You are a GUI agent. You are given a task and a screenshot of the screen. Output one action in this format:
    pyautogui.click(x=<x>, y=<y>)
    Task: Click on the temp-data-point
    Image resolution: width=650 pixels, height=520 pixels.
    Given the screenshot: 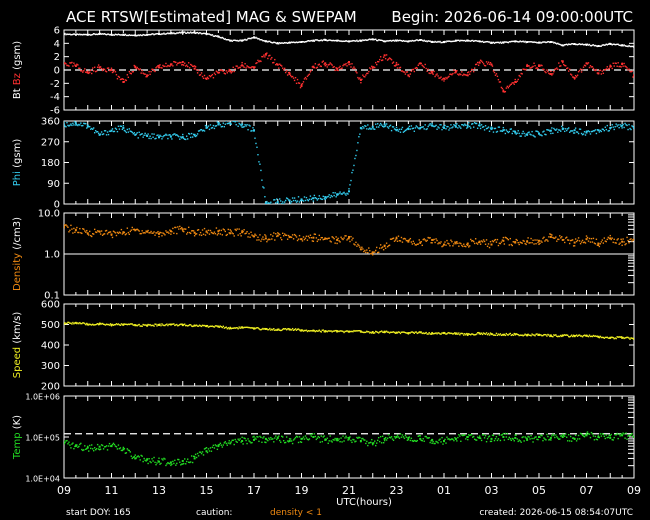 What is the action you would take?
    pyautogui.click(x=159, y=461)
    